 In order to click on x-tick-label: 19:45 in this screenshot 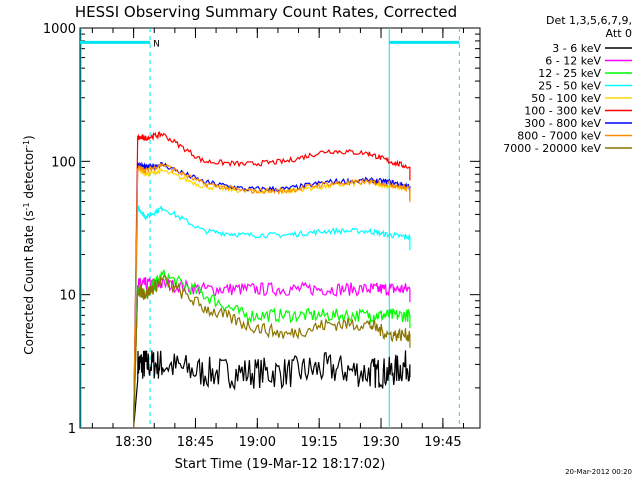, I will do `click(442, 442)`.